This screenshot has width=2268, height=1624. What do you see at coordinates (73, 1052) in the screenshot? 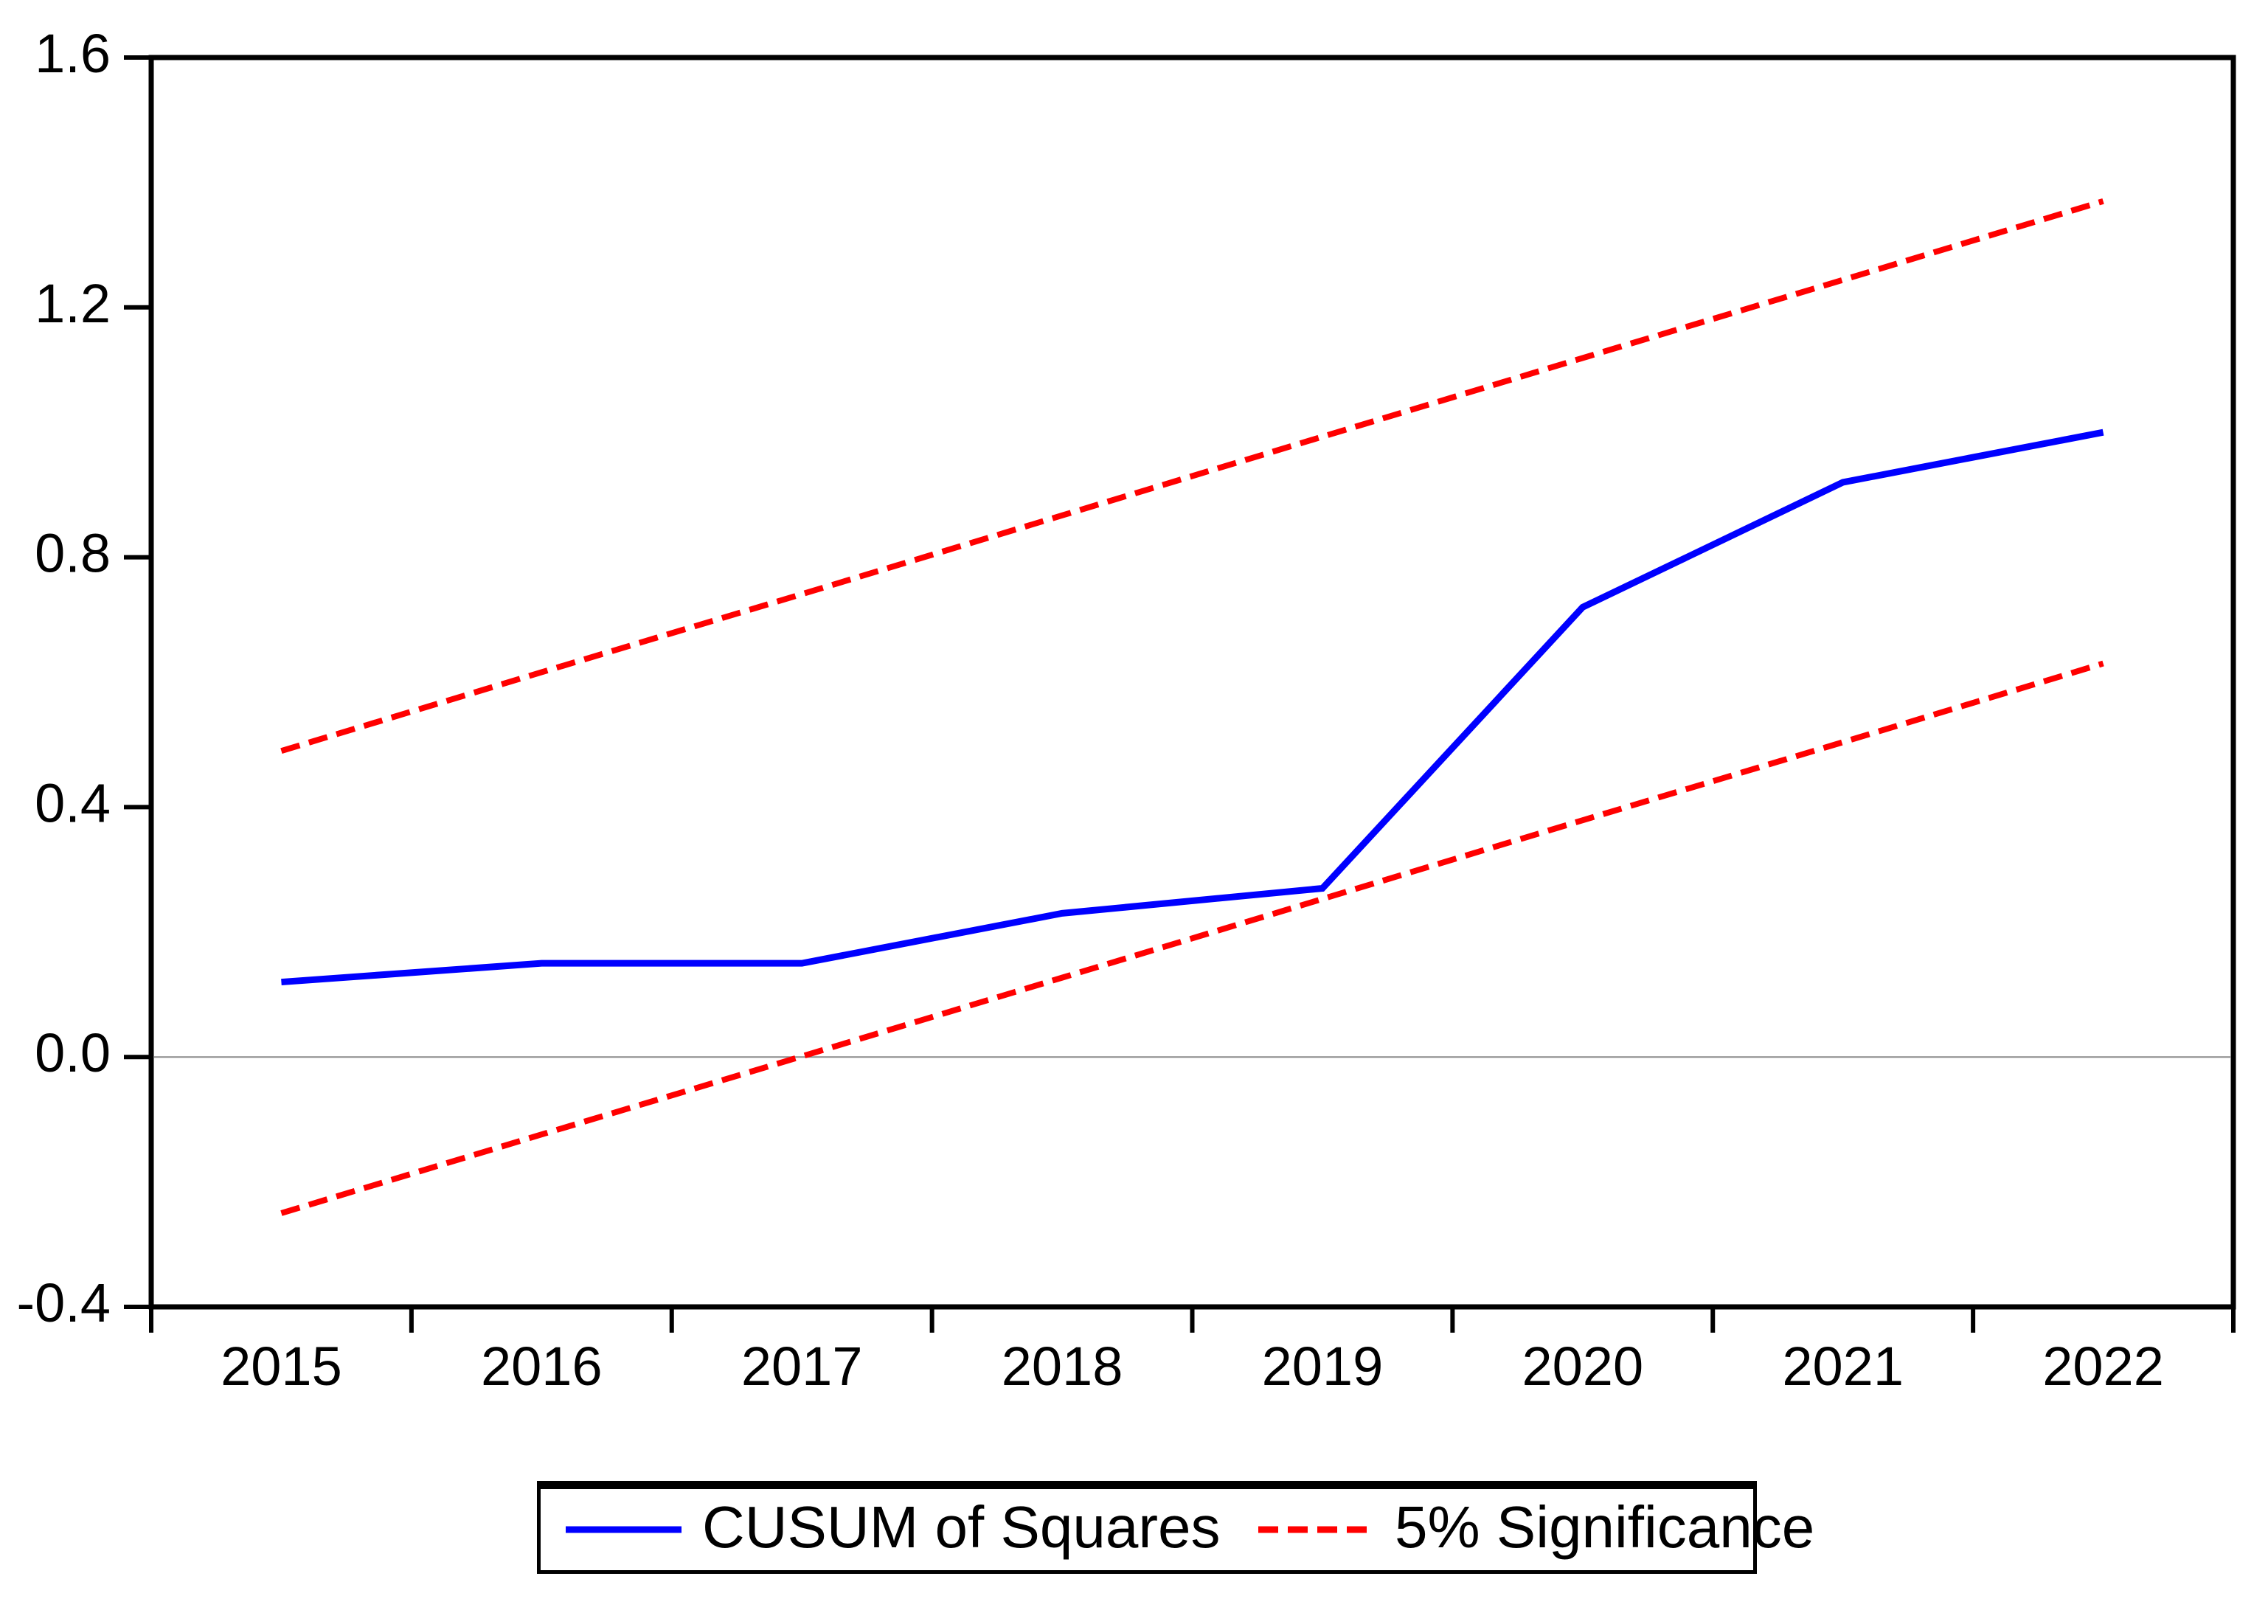
I see `y-axis-tick-label: 0.0` at bounding box center [73, 1052].